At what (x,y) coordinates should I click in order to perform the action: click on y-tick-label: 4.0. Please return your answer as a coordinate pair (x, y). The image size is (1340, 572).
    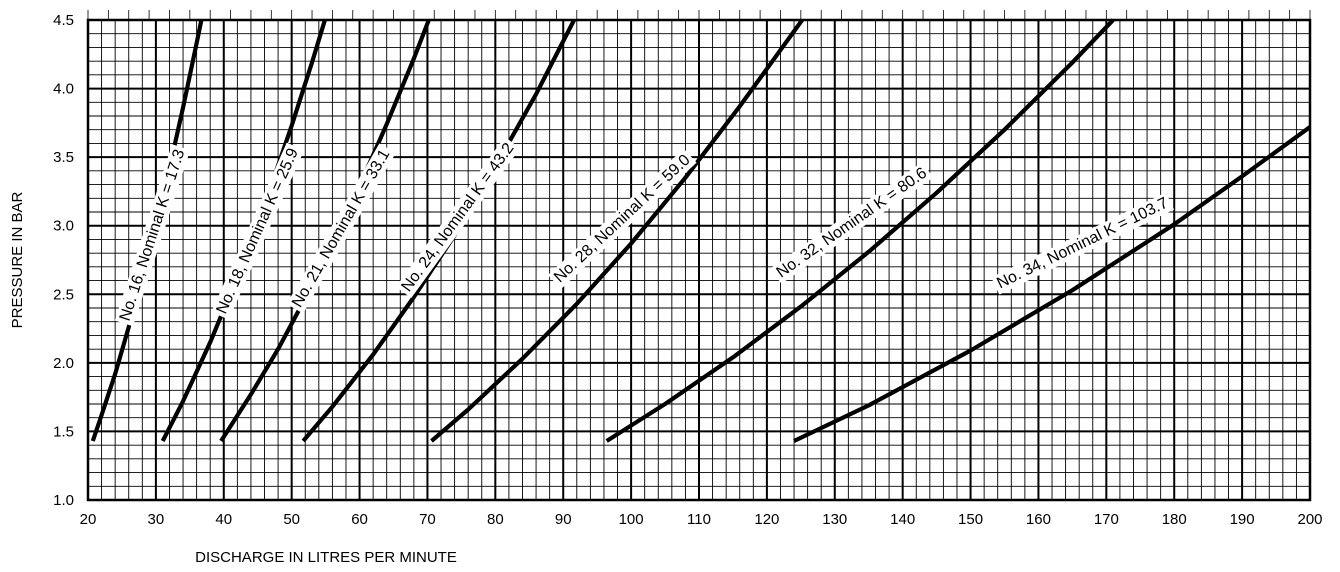
    Looking at the image, I should click on (63, 89).